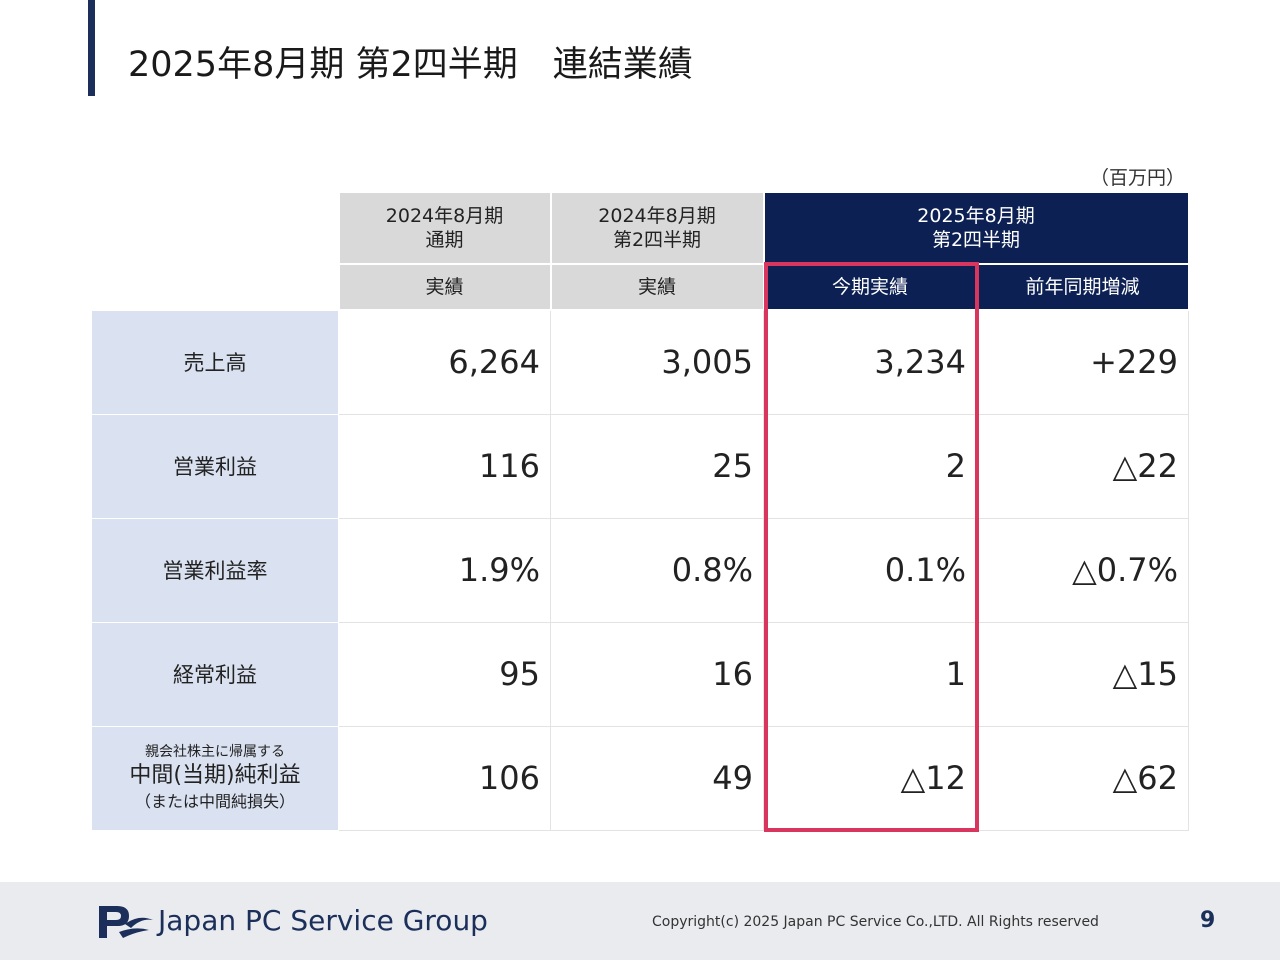 The height and width of the screenshot is (960, 1280). I want to click on subheader-current-results: 今期実績, so click(870, 287).